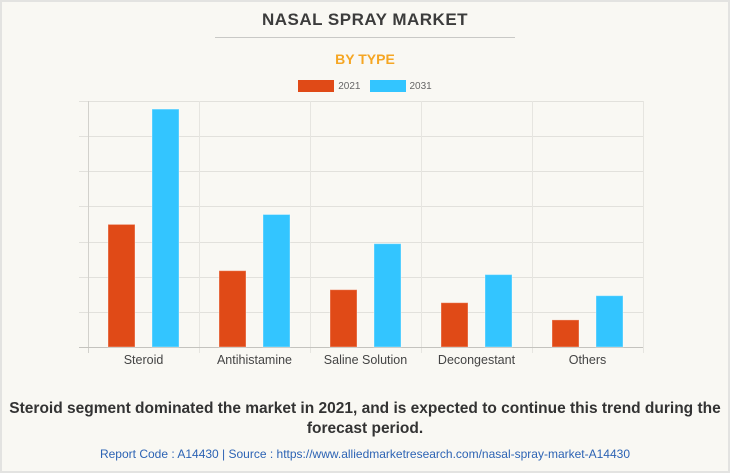 Image resolution: width=730 pixels, height=473 pixels. What do you see at coordinates (254, 360) in the screenshot?
I see `x-tick-label: Antihistamine` at bounding box center [254, 360].